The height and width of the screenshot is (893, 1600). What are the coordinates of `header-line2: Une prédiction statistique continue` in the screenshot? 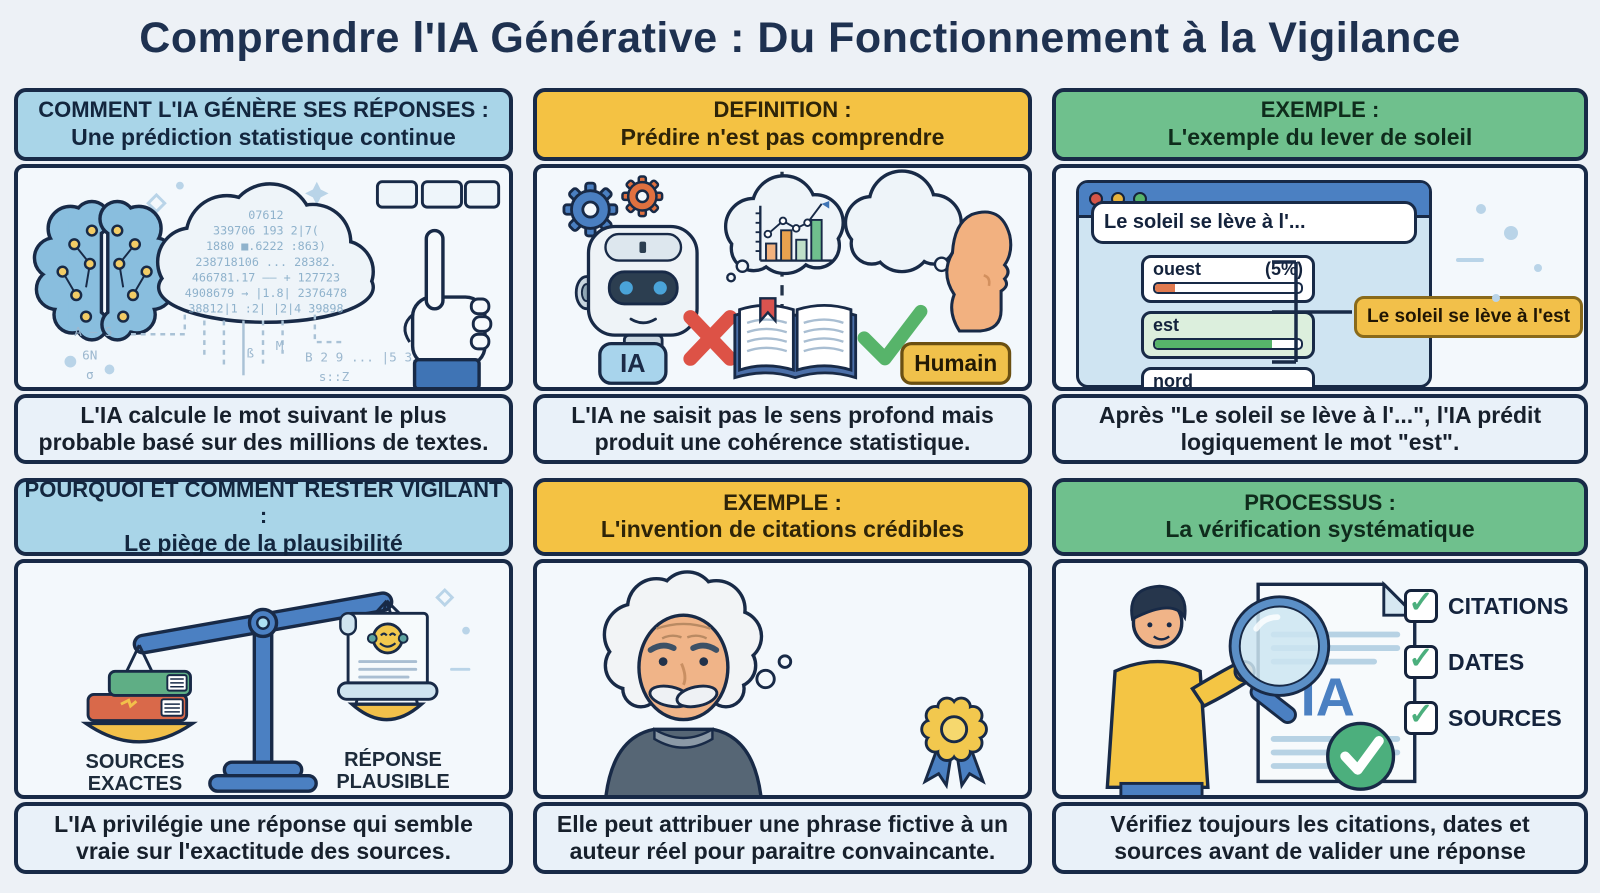 It's located at (263, 136).